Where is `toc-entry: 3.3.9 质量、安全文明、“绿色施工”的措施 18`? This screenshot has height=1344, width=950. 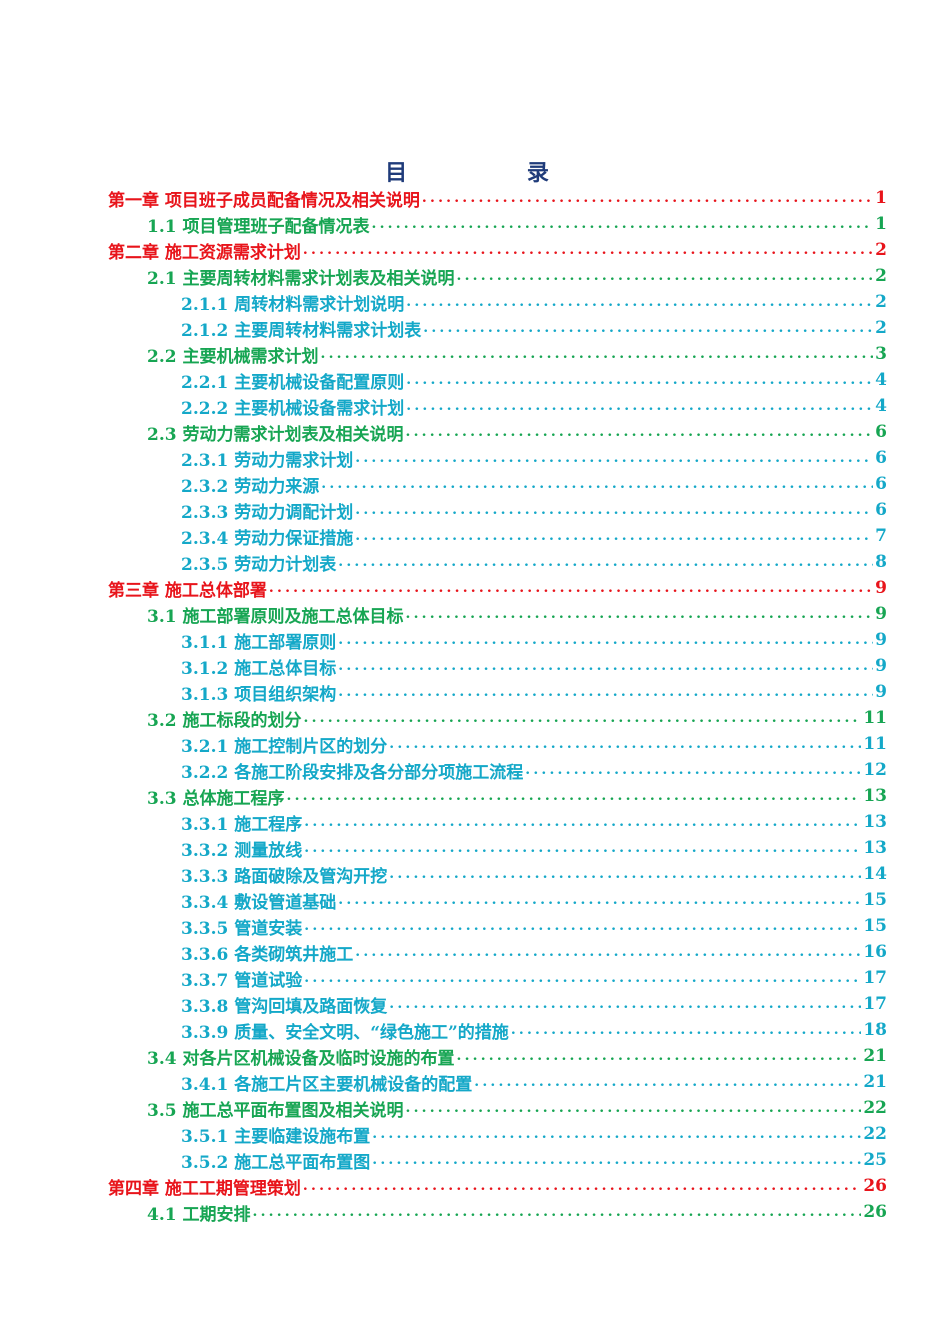
toc-entry: 3.3.9 质量、安全文明、“绿色施工”的措施 18 is located at coordinates (534, 1030).